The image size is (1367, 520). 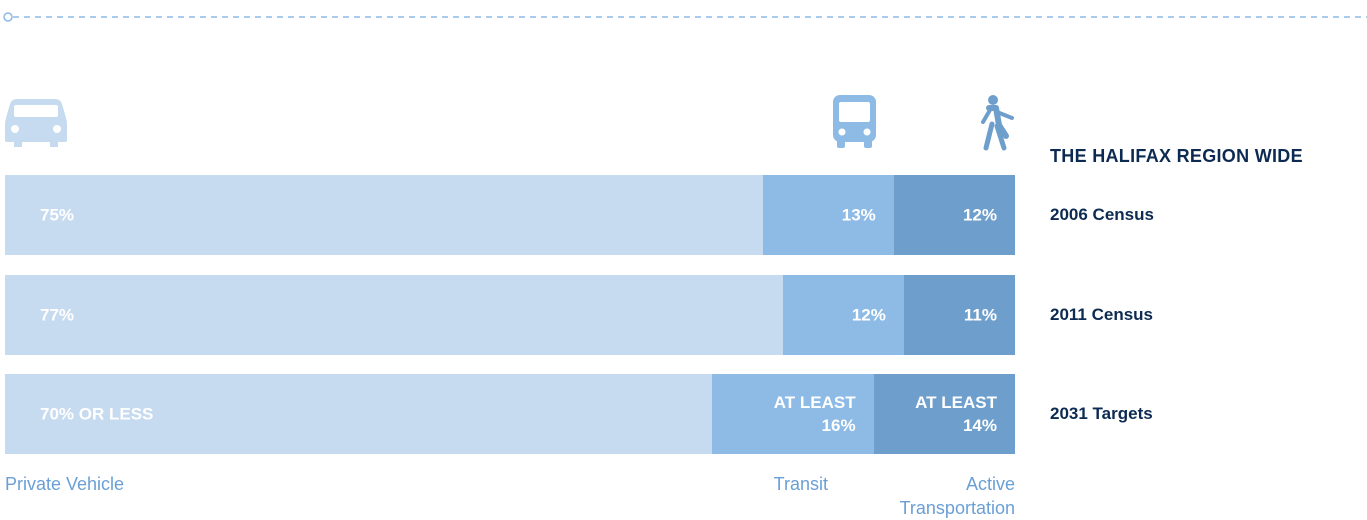 I want to click on chart-title: THE HALIFAX REGION WIDE, so click(x=1176, y=156).